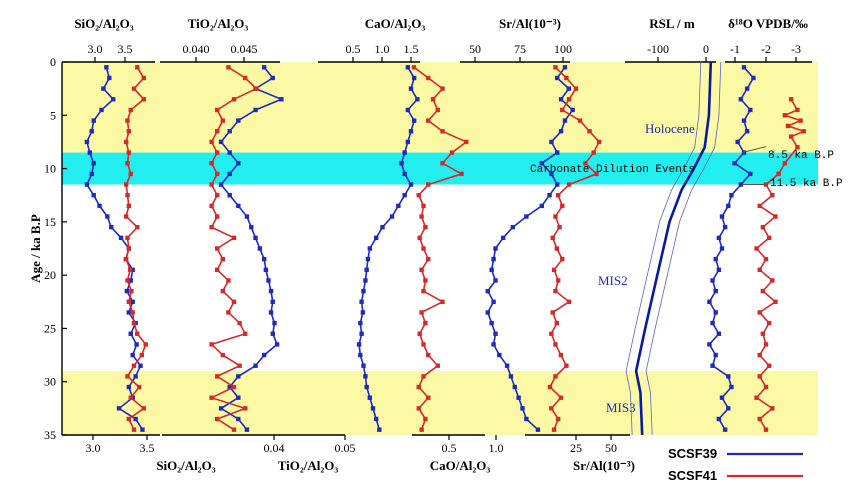 This screenshot has height=497, width=850. What do you see at coordinates (185, 465) in the screenshot?
I see `sio2-bottom-title: SiO₂/Al₂O₃` at bounding box center [185, 465].